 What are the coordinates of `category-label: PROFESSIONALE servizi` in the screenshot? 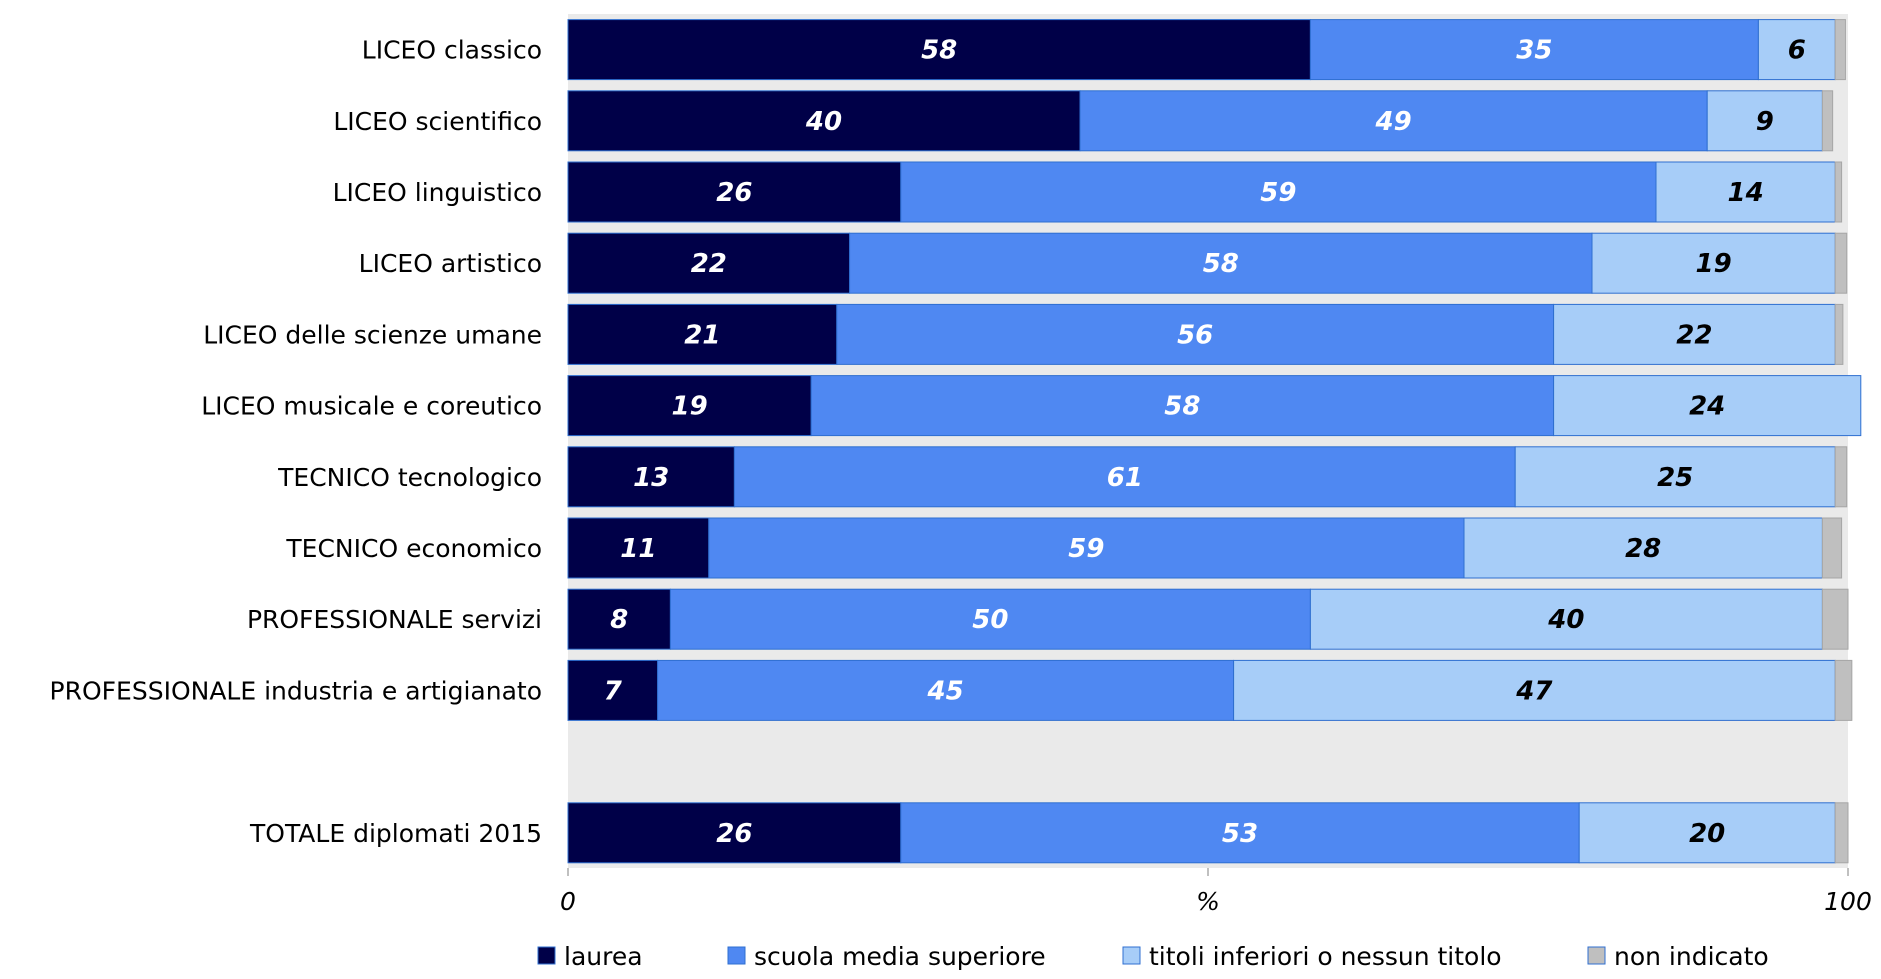 It's located at (394, 619).